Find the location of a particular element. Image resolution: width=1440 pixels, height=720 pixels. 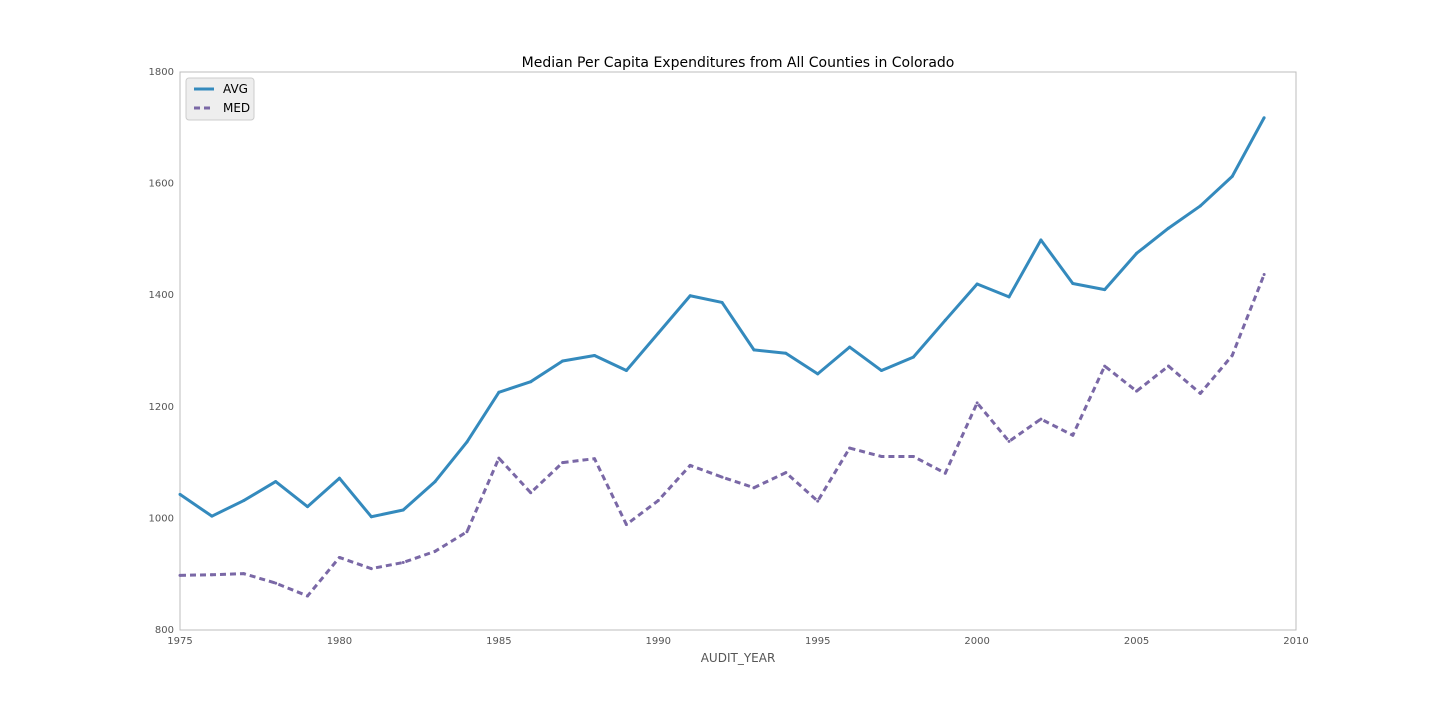

x-tick-label: 1995 is located at coordinates (817, 641).